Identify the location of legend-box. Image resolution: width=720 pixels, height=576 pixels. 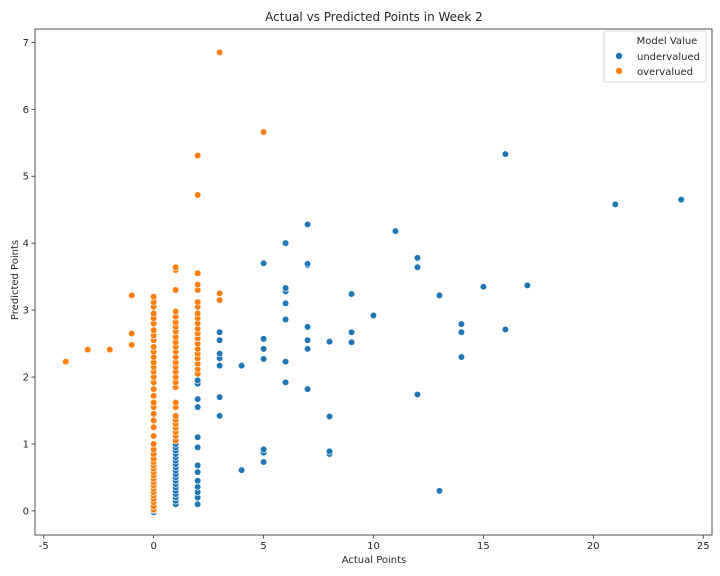
(655, 56).